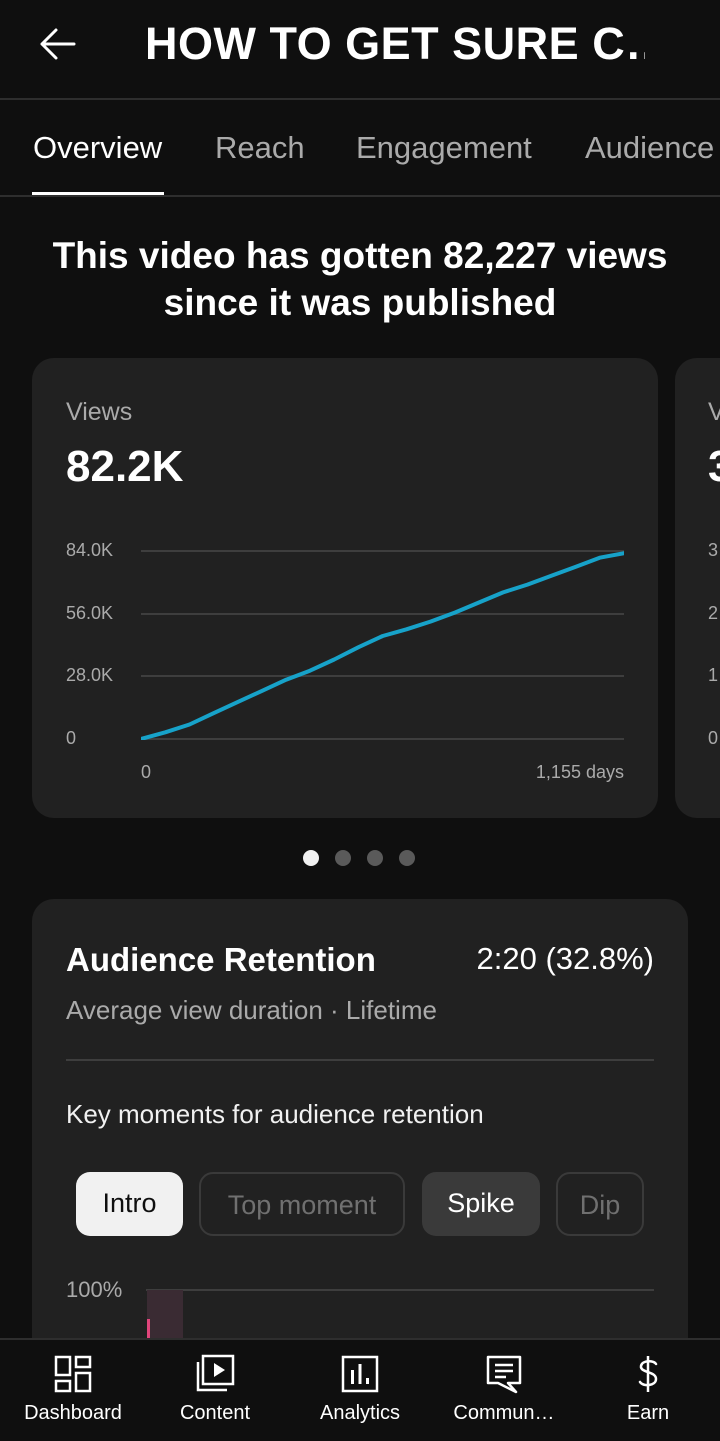 This screenshot has height=1441, width=720. I want to click on nav-label: Content, so click(215, 1413).